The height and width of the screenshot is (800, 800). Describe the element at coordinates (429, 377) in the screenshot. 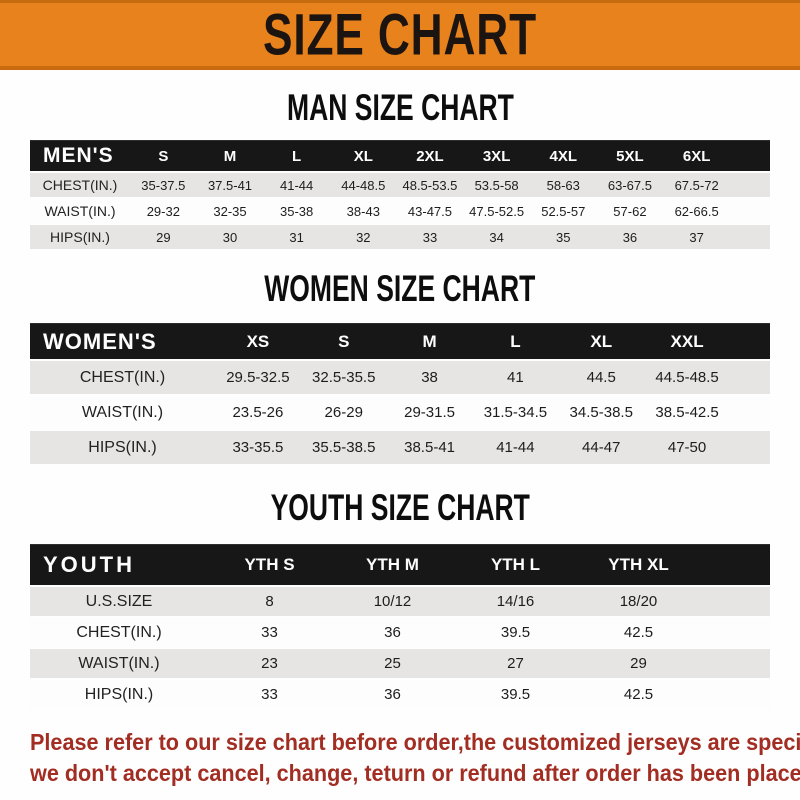

I see `size-cell: 38` at that location.